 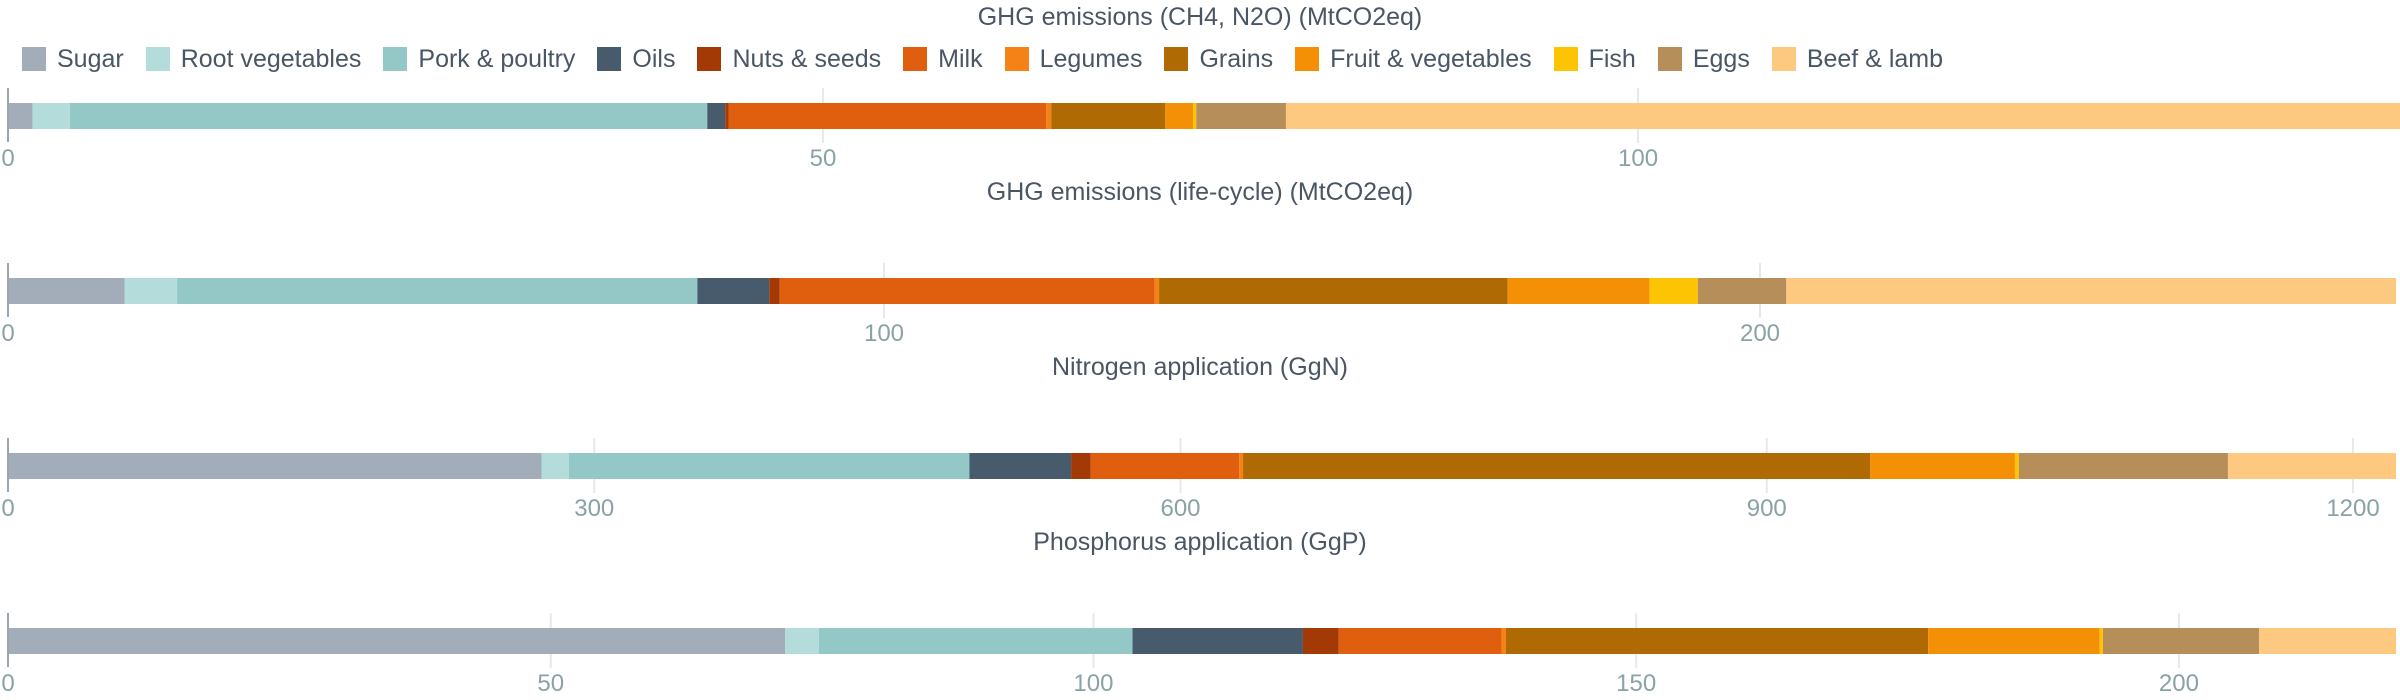 I want to click on tick-label: 300, so click(x=594, y=508).